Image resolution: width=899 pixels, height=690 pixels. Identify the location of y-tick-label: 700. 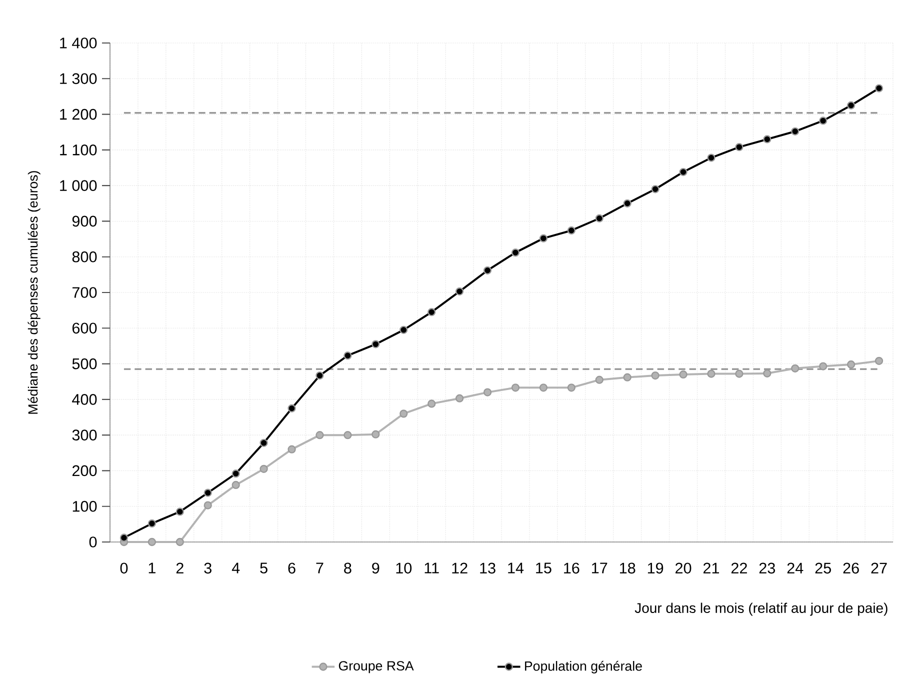
(84, 292).